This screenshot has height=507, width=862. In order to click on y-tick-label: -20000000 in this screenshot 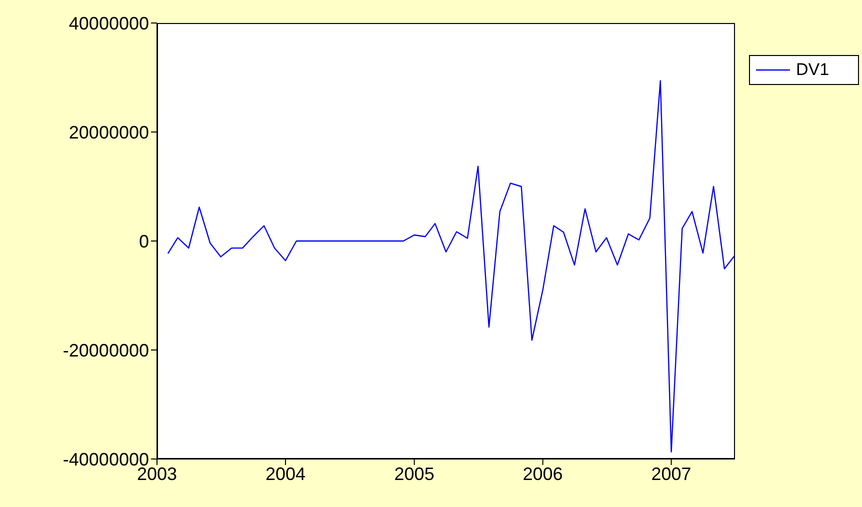, I will do `click(105, 350)`.